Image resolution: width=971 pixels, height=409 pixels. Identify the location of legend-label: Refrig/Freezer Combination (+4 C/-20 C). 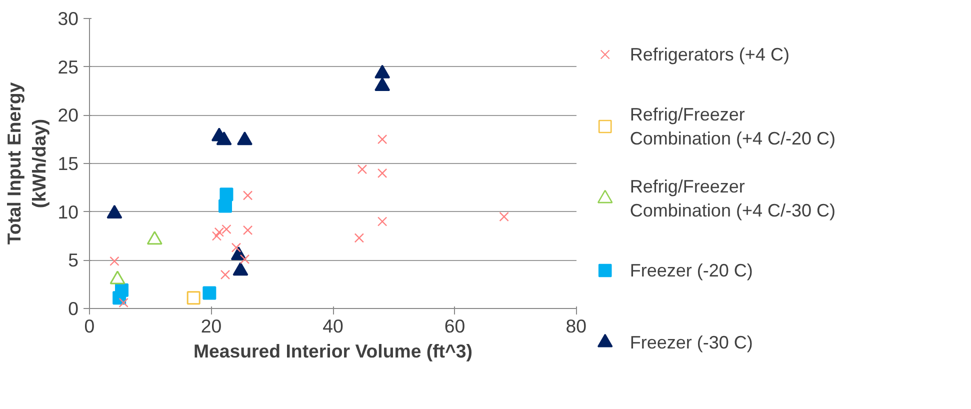
(733, 126).